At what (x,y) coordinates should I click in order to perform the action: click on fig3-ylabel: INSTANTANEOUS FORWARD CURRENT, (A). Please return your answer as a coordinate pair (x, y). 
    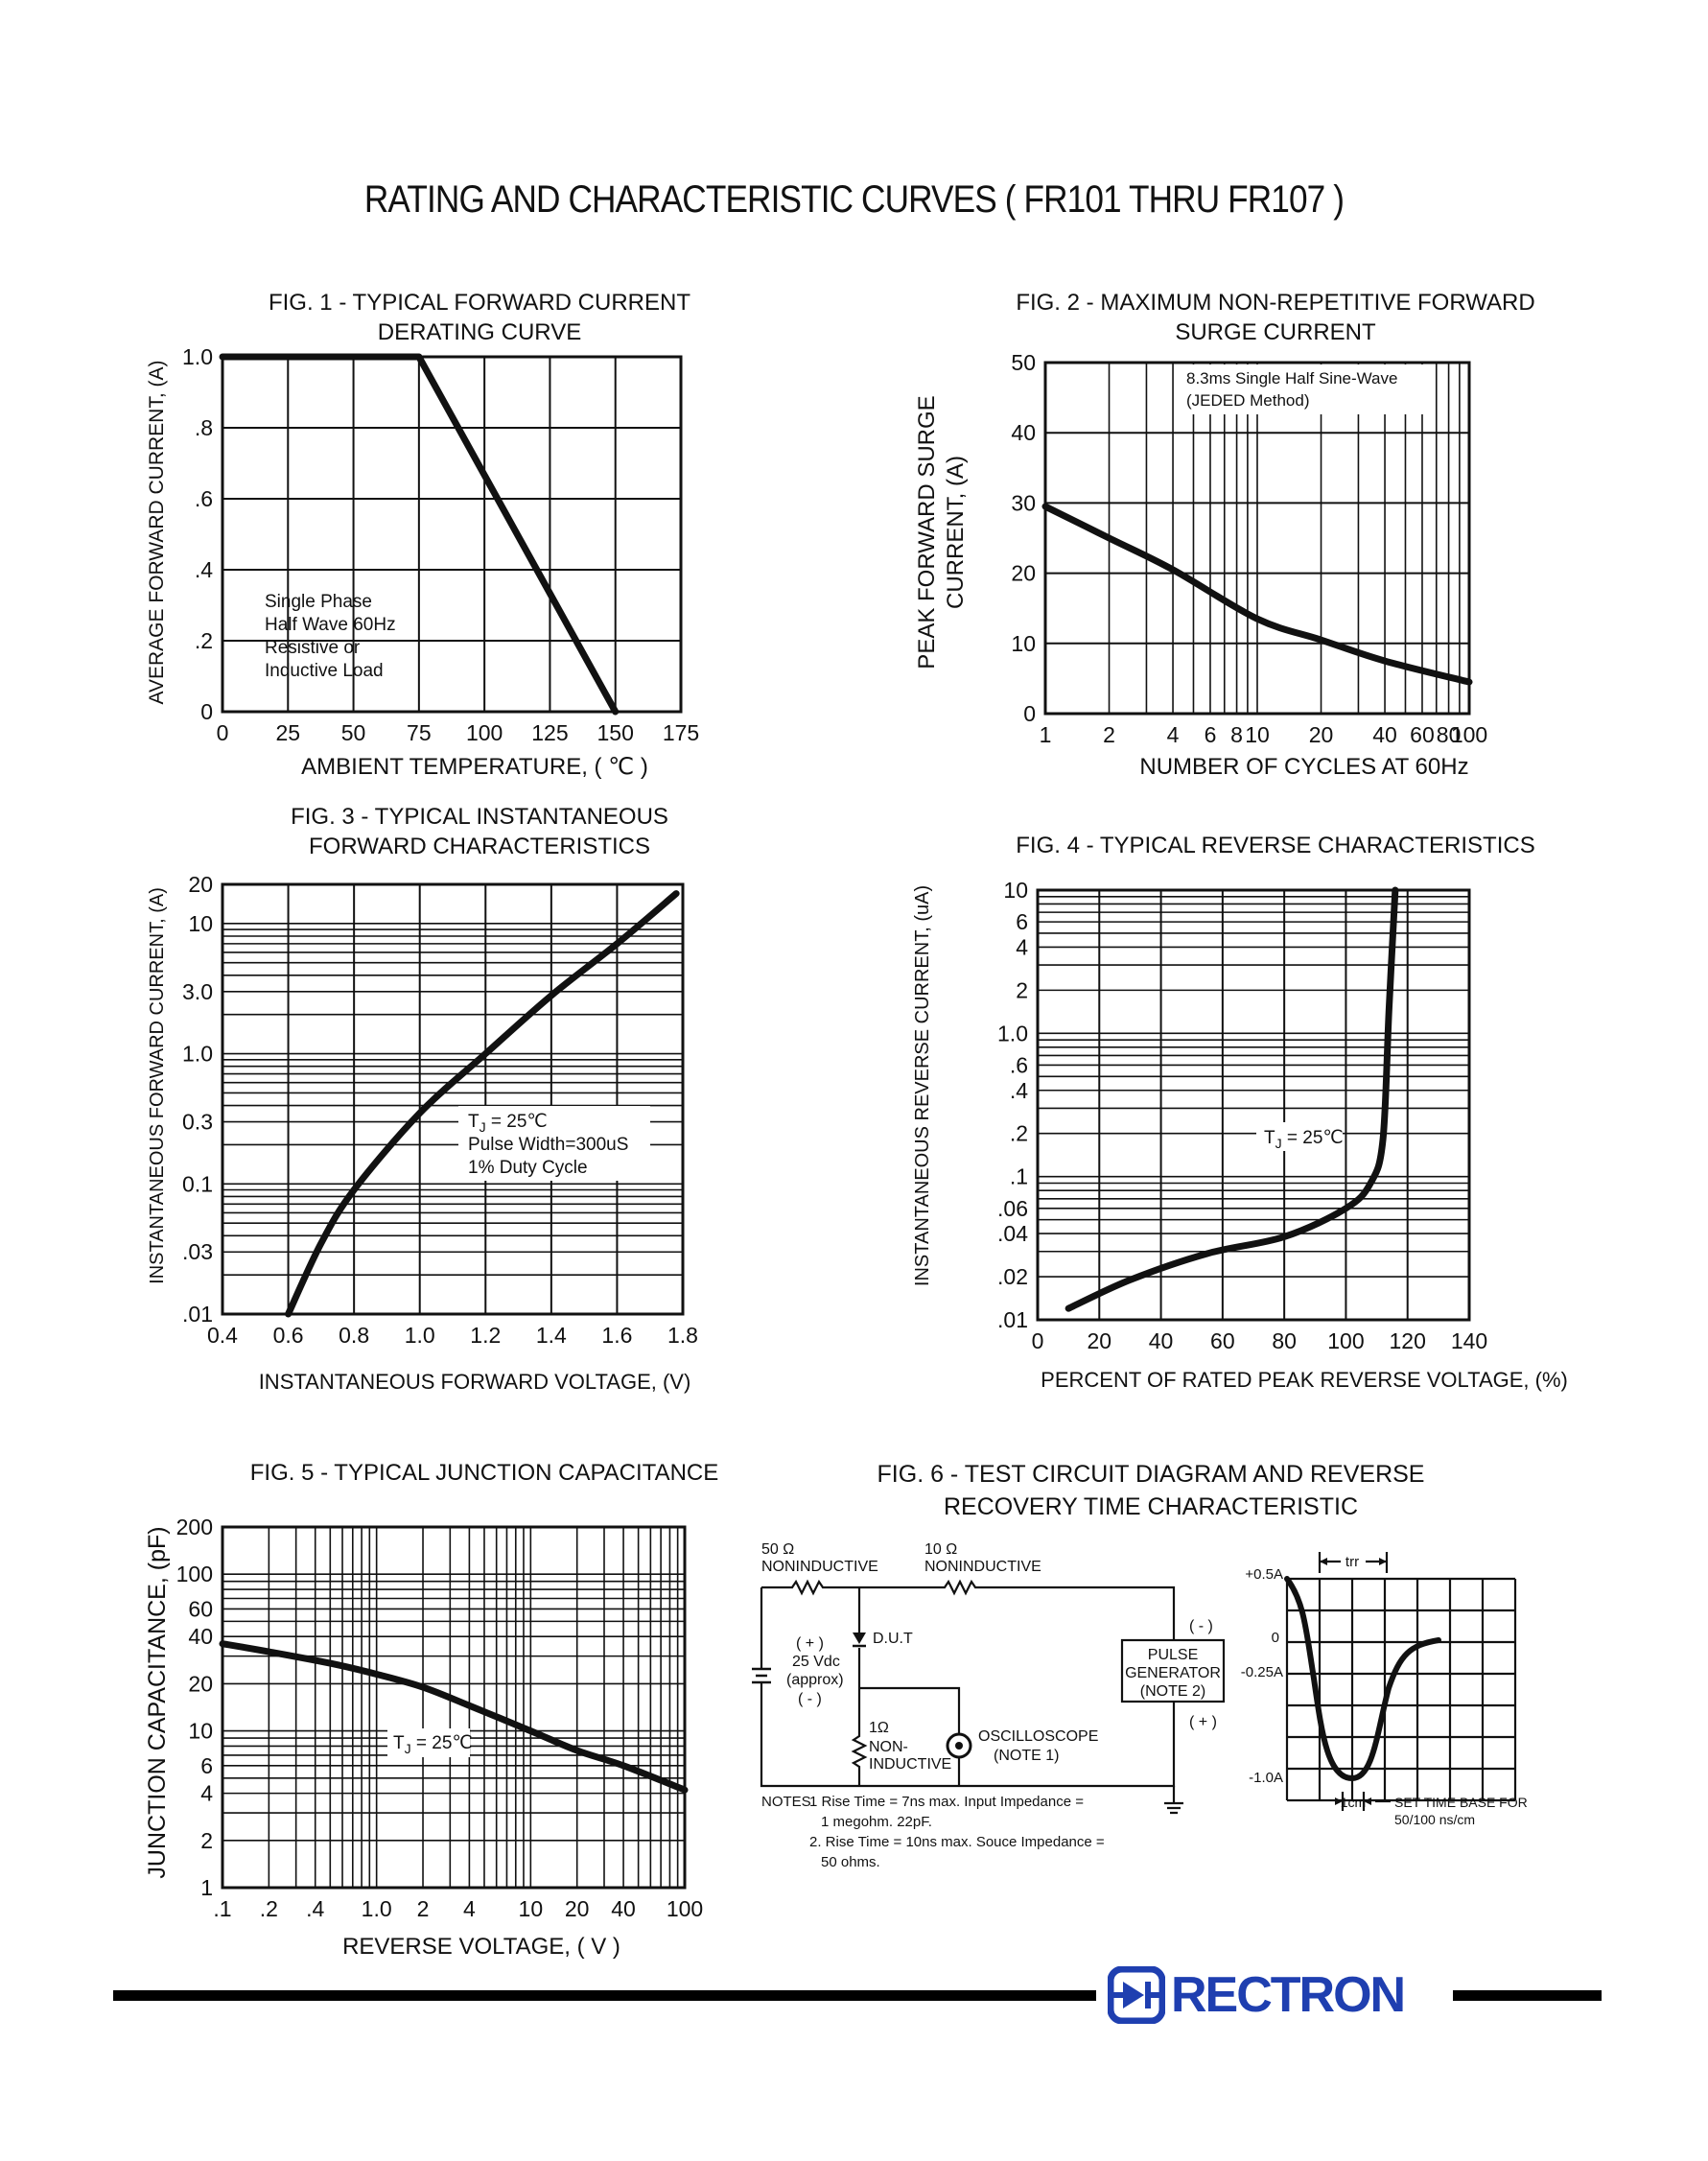
    Looking at the image, I should click on (158, 1085).